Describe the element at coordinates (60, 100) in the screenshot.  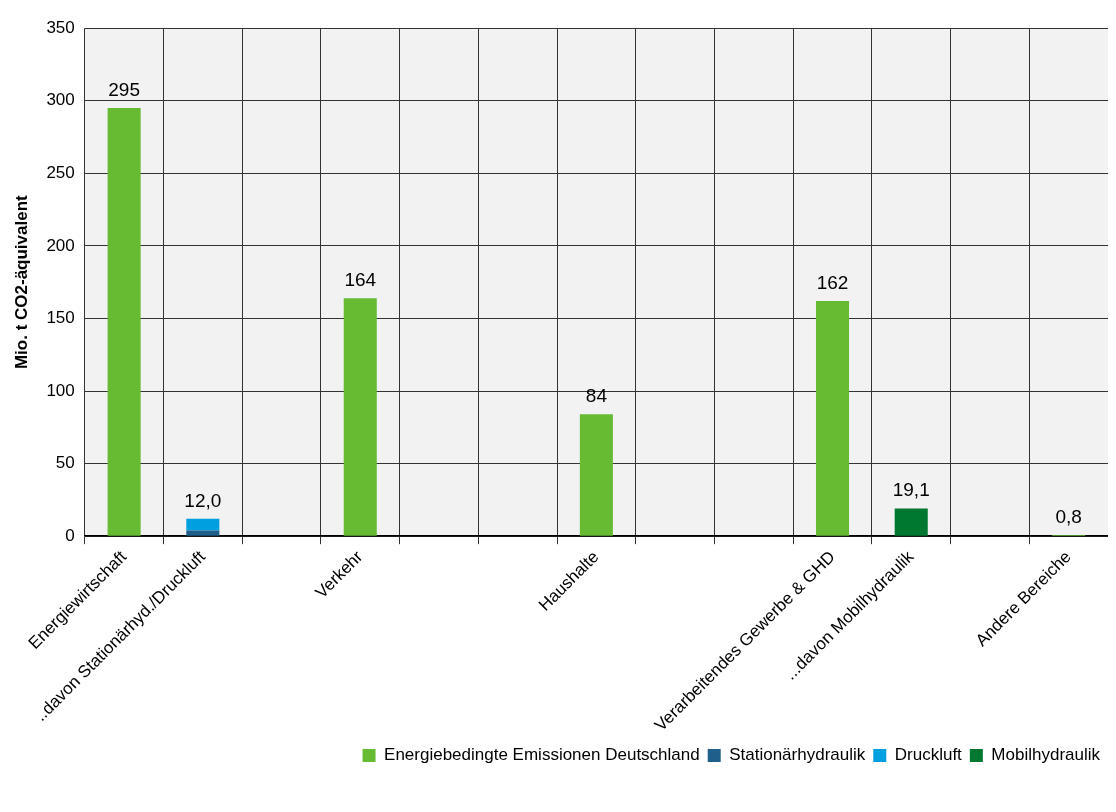
I see `y-tick-label: 300` at that location.